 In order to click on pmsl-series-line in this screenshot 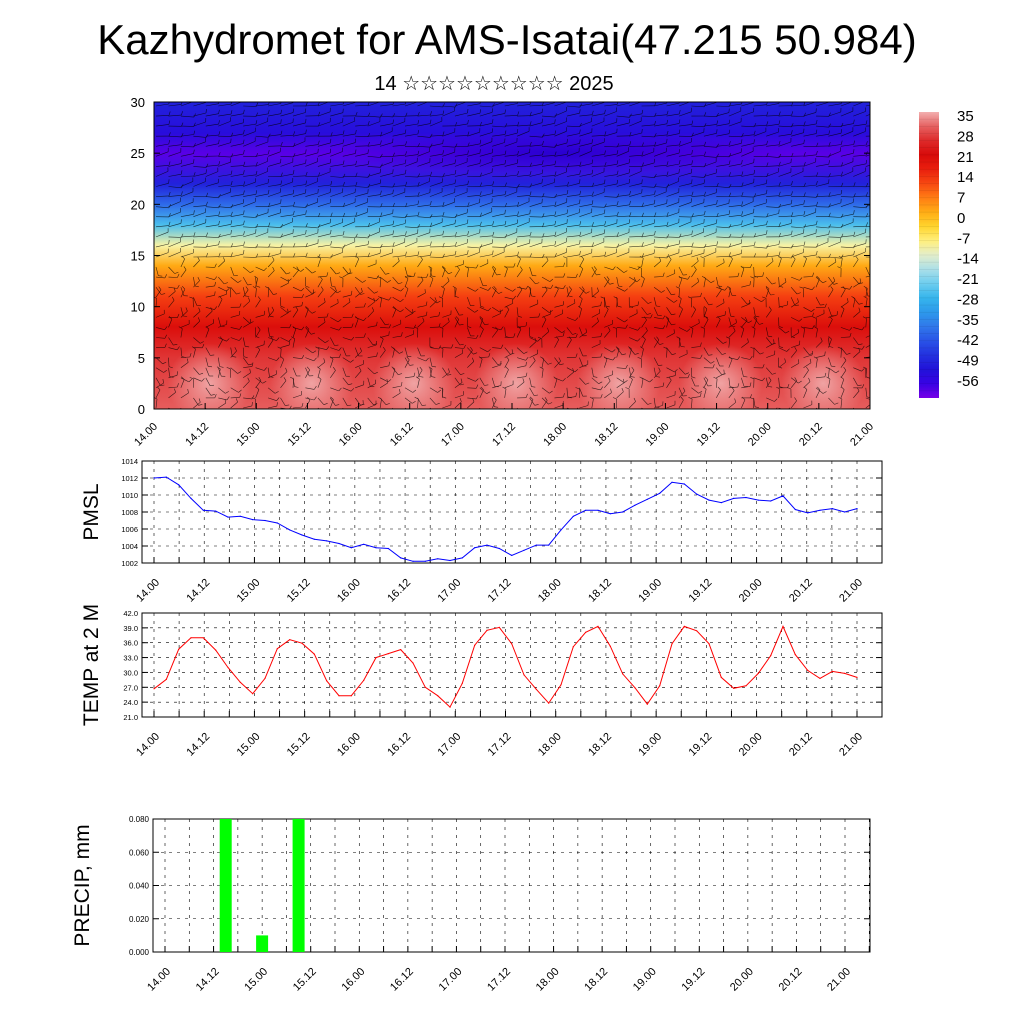, I will do `click(505, 519)`.